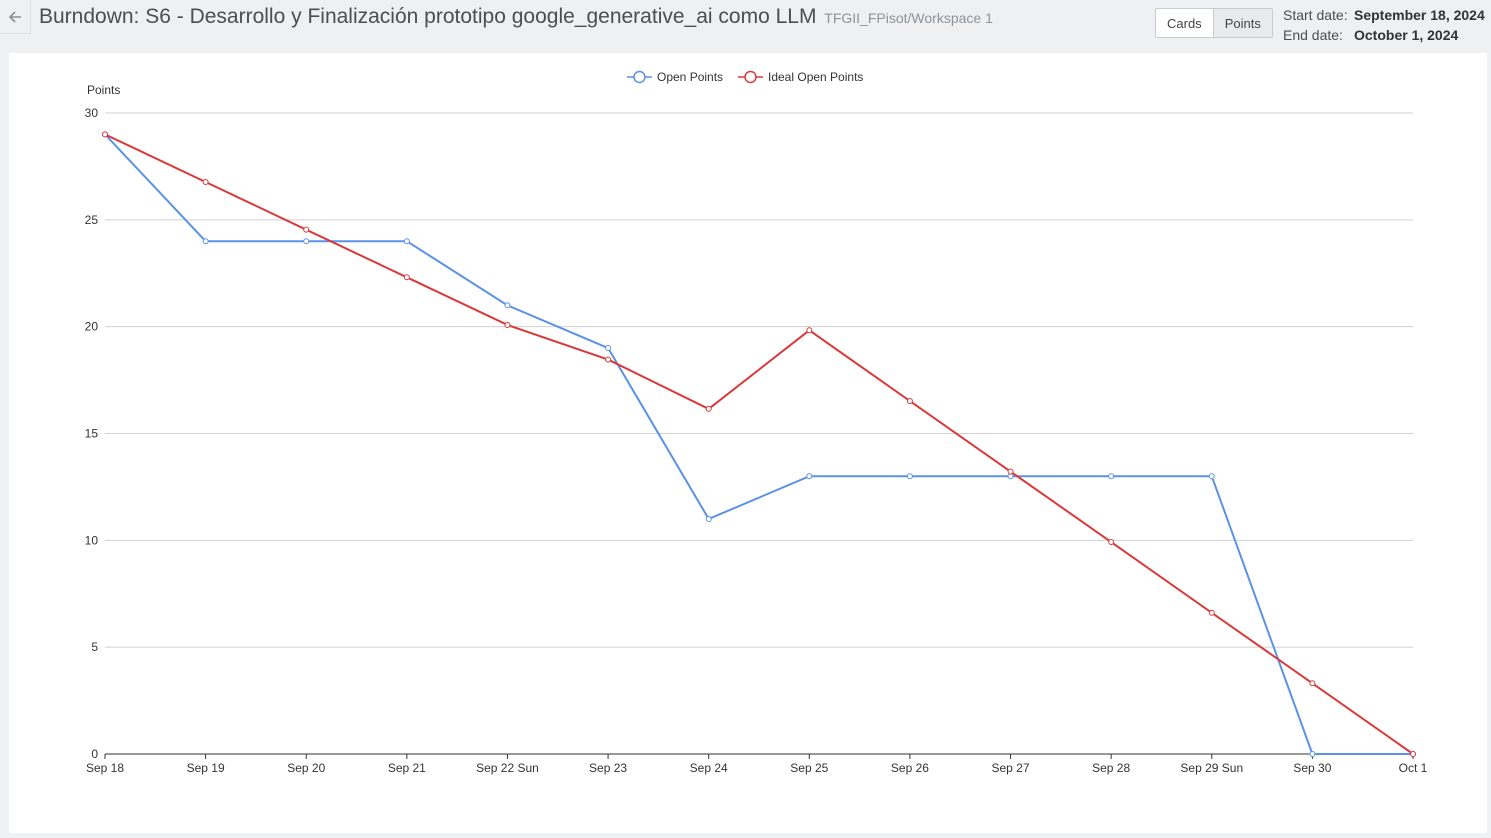  Describe the element at coordinates (1111, 768) in the screenshot. I see `x-tick-label: Sep 28` at that location.